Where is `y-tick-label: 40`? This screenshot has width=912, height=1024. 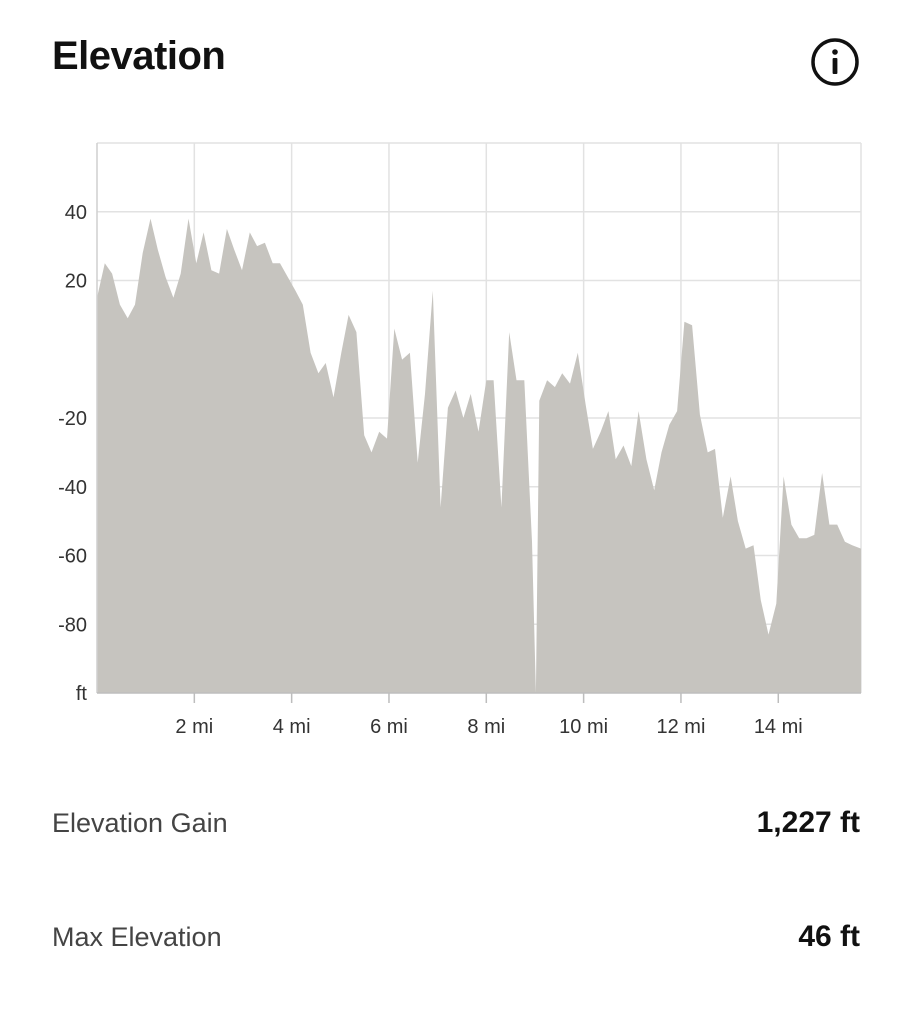 y-tick-label: 40 is located at coordinates (76, 213).